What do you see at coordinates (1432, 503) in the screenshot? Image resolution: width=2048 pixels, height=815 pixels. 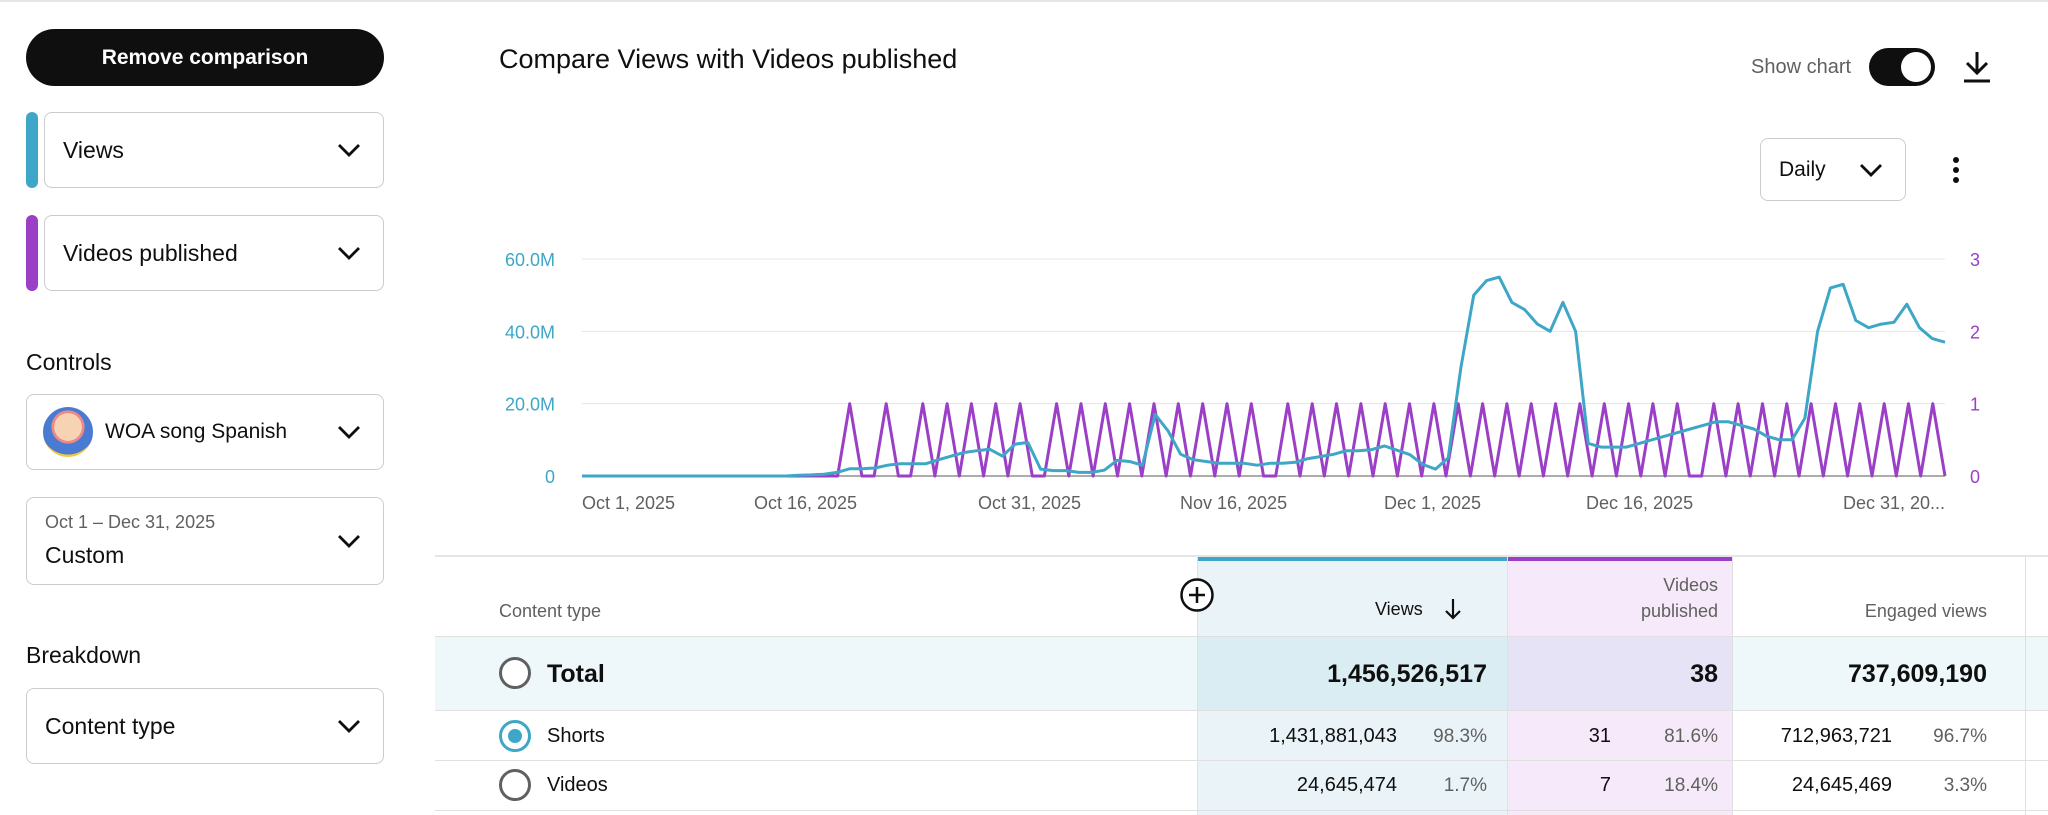 I see `x-tick-label: Dec 1, 2025` at bounding box center [1432, 503].